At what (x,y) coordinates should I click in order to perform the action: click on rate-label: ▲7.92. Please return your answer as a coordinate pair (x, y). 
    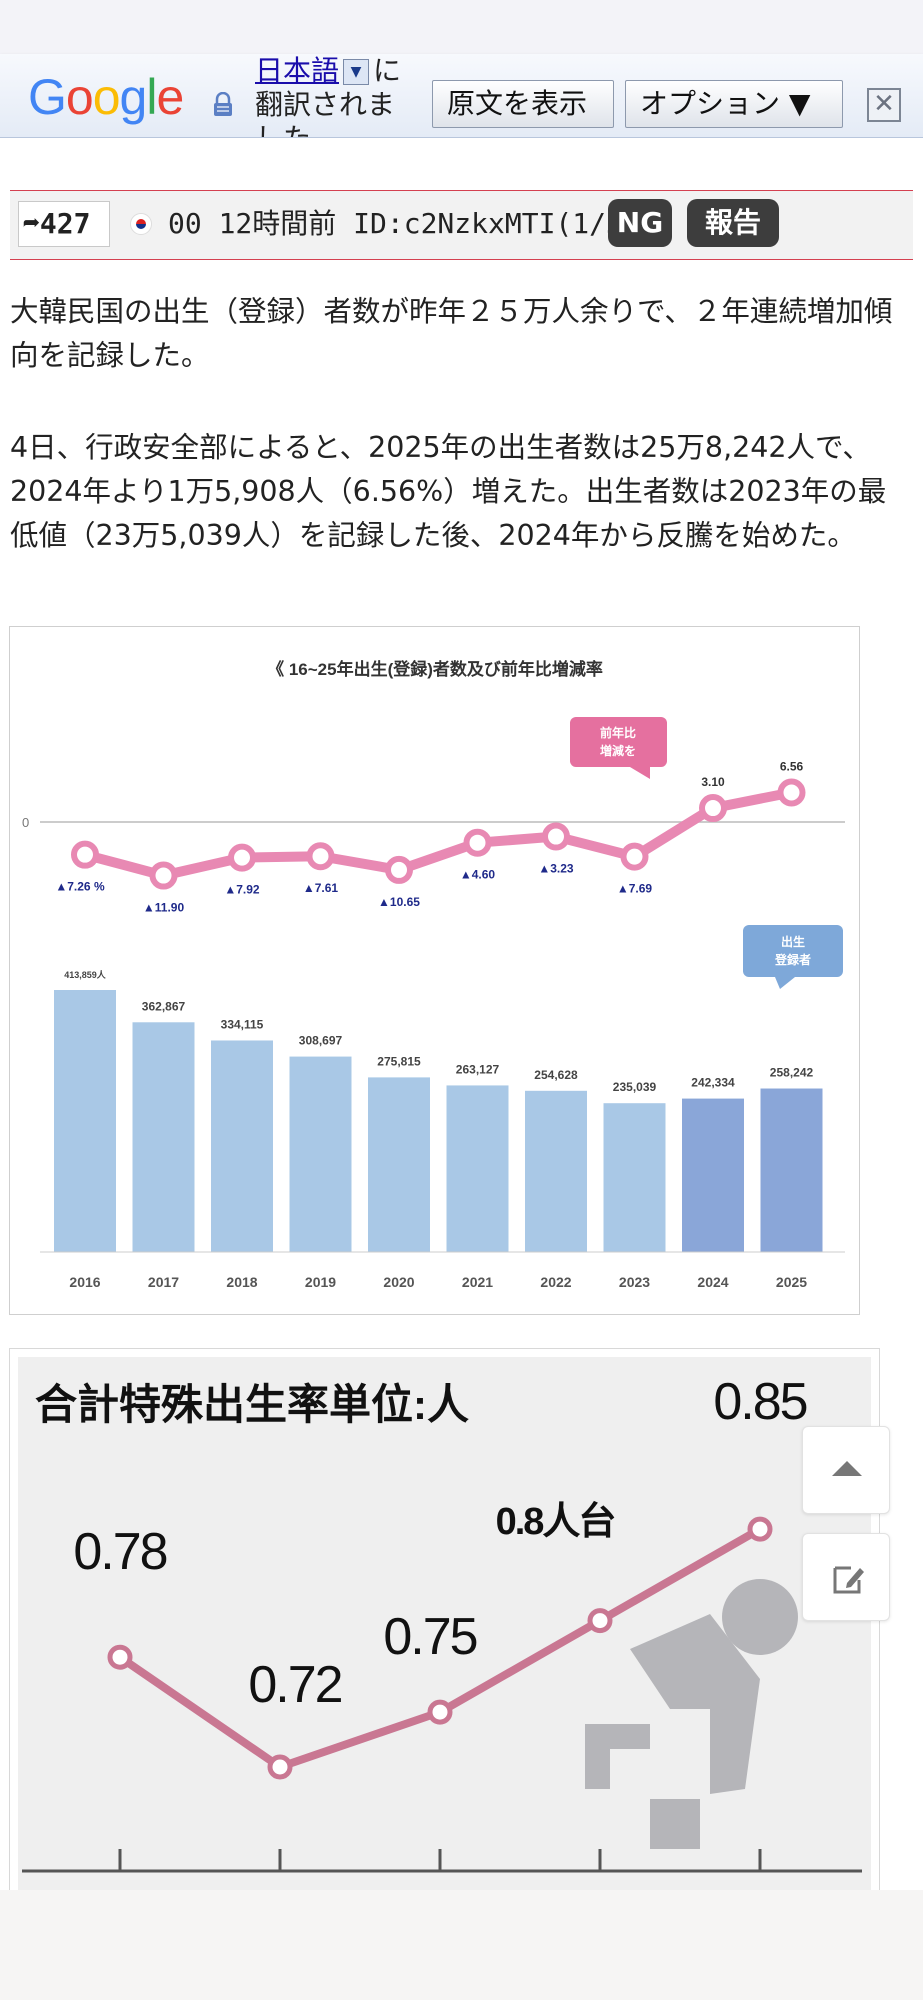
    Looking at the image, I should click on (242, 890).